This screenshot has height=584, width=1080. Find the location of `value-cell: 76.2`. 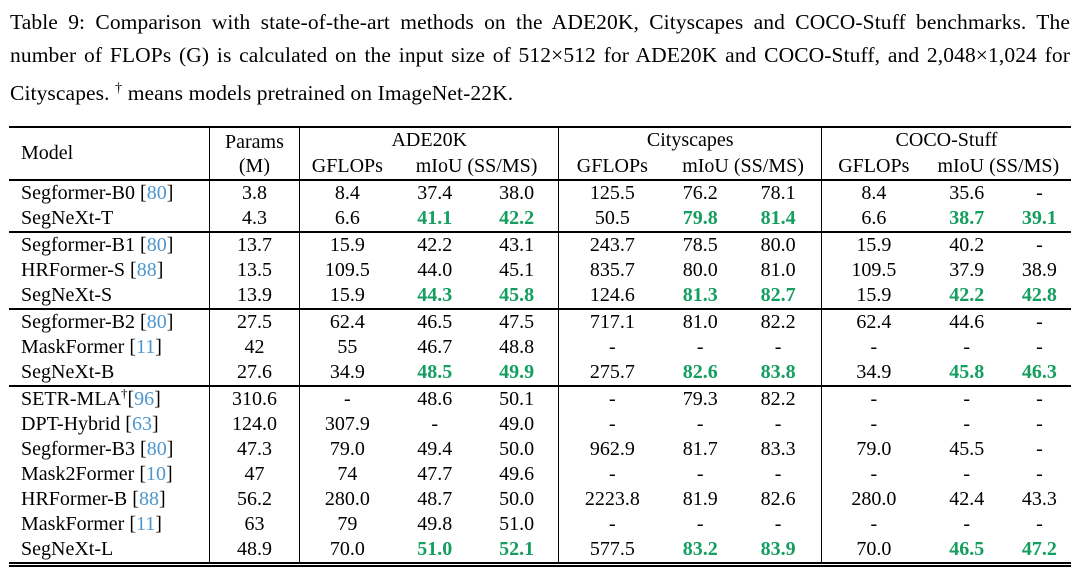

value-cell: 76.2 is located at coordinates (700, 193).